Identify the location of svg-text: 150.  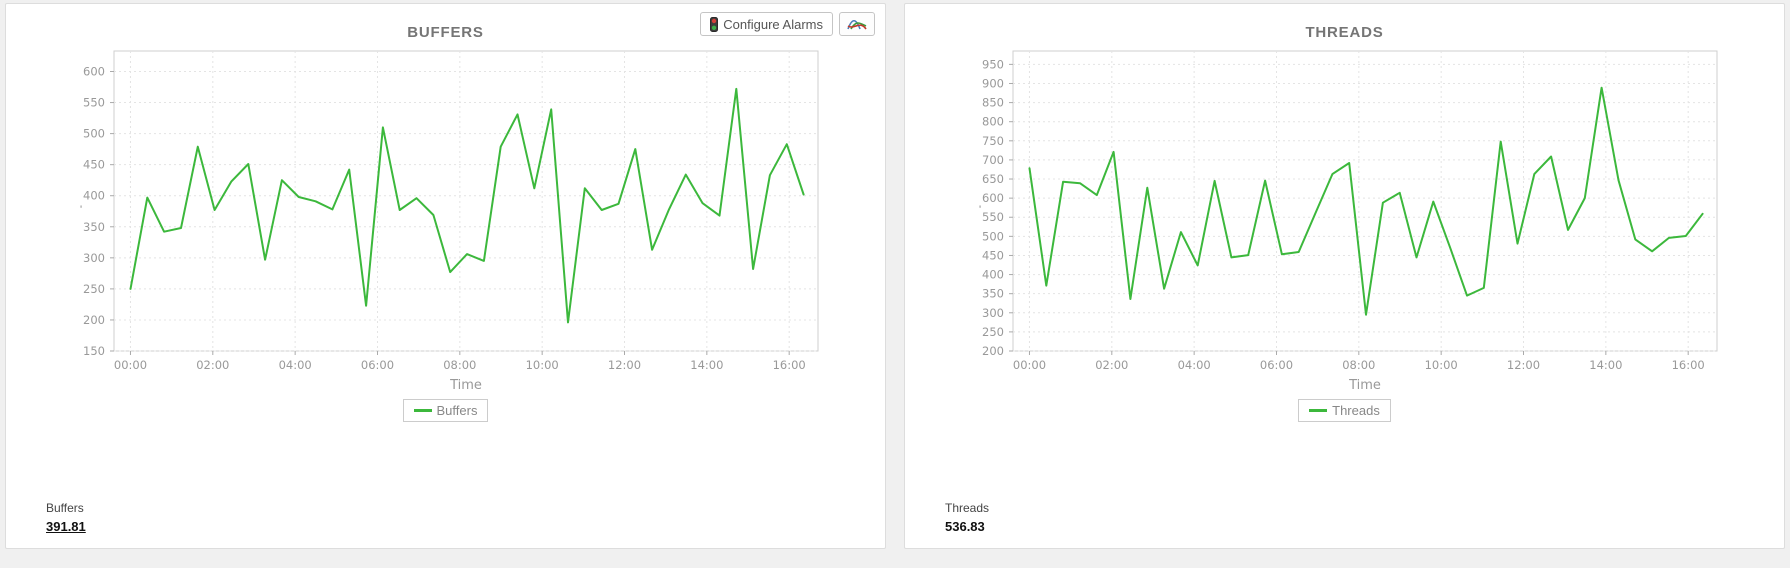
(94, 351).